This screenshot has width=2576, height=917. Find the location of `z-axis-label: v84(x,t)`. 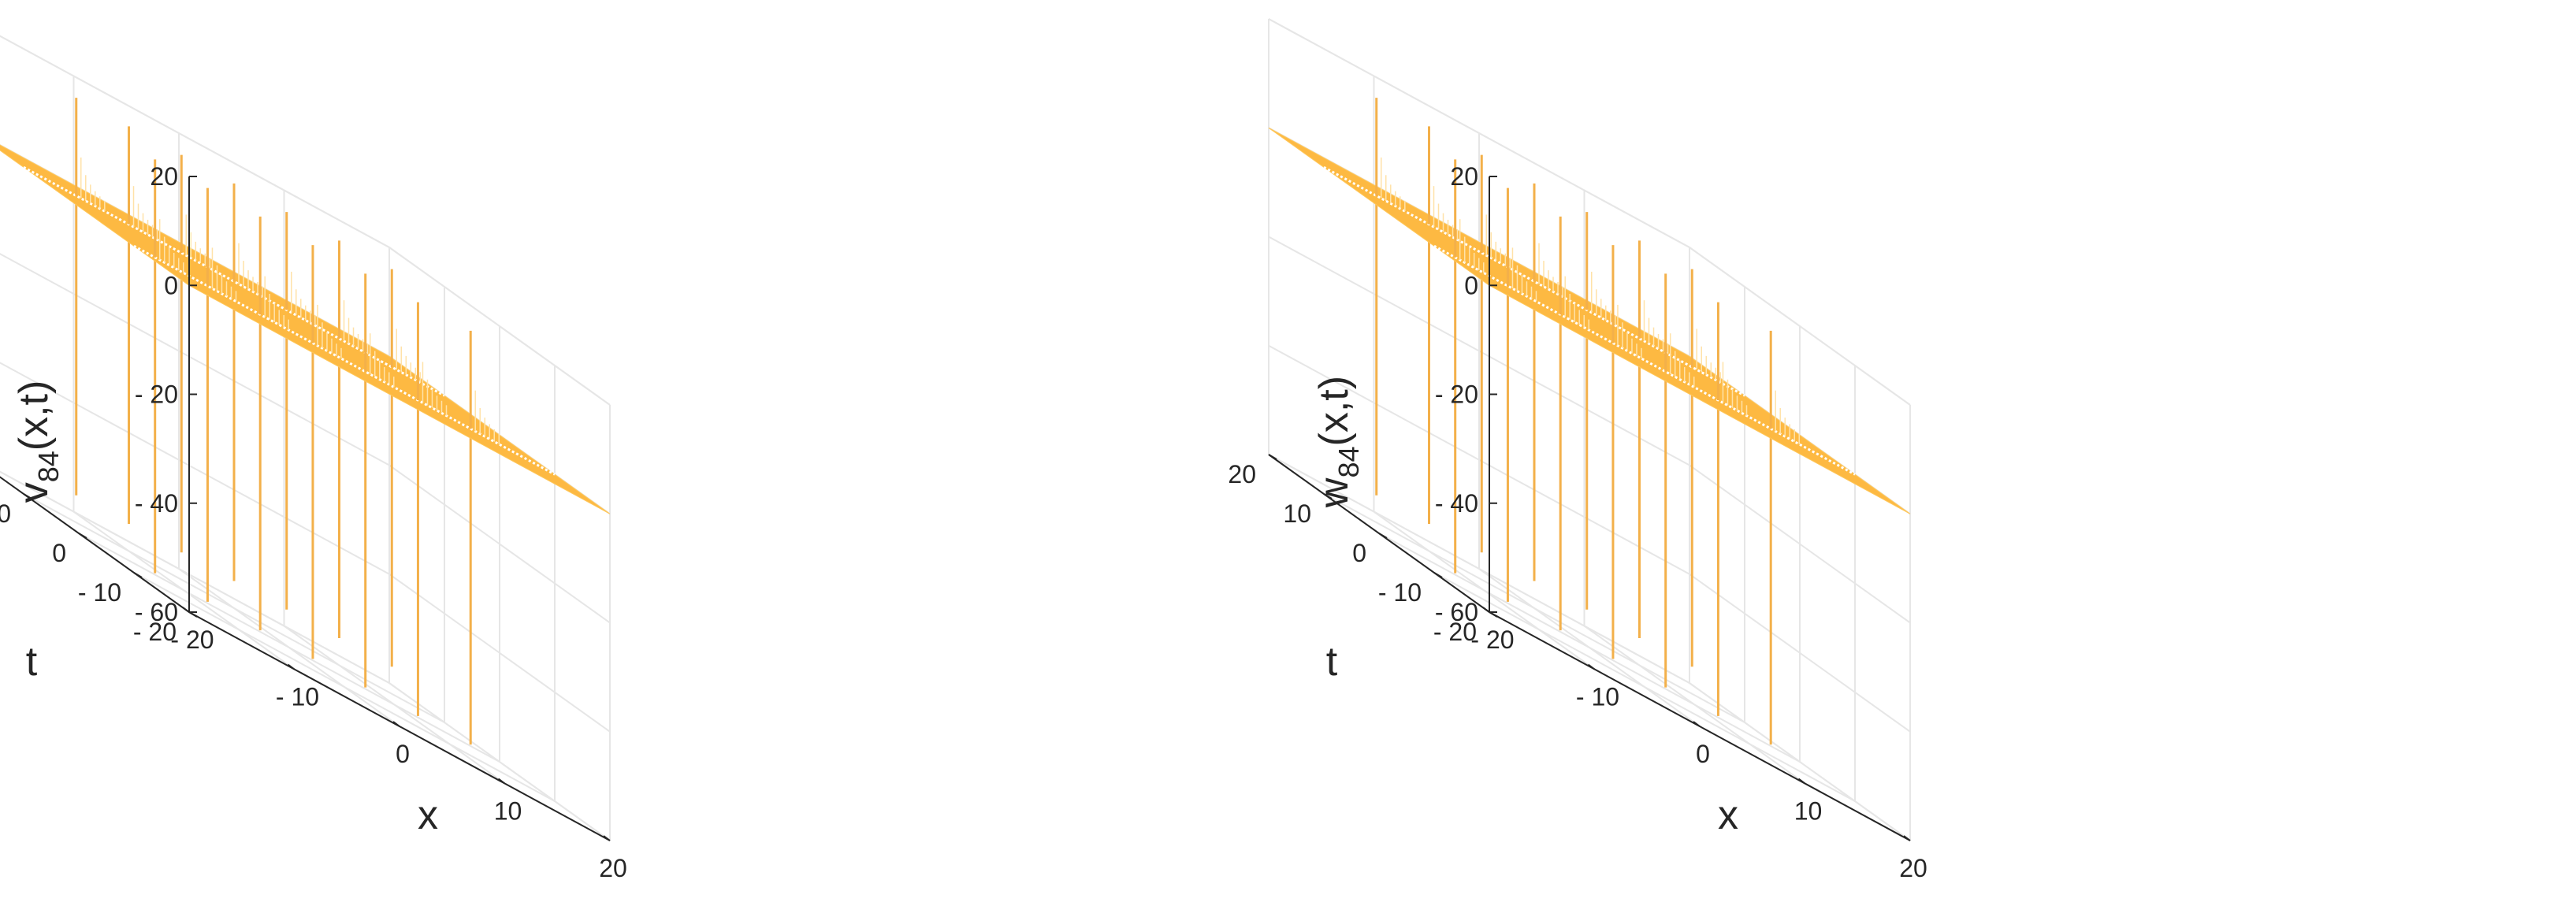

z-axis-label: v84(x,t) is located at coordinates (38, 442).